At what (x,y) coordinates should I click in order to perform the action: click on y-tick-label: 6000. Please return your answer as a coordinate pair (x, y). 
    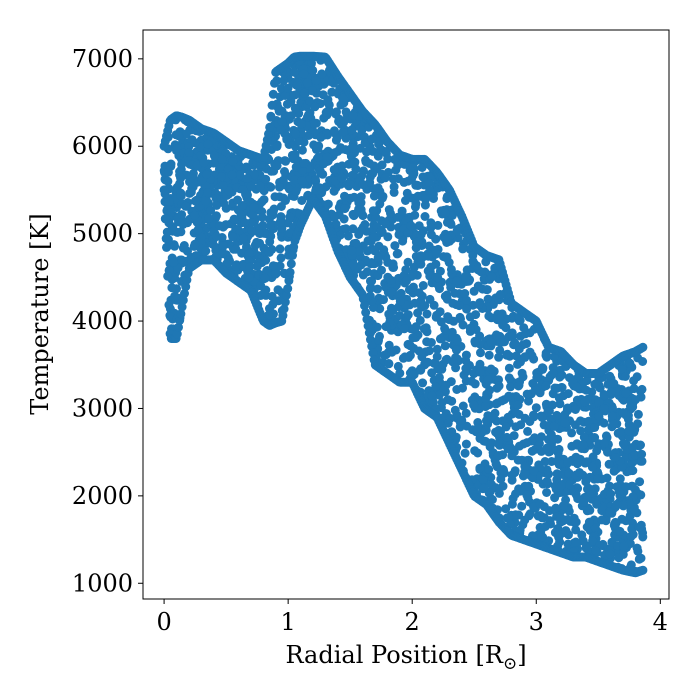
    Looking at the image, I should click on (102, 146).